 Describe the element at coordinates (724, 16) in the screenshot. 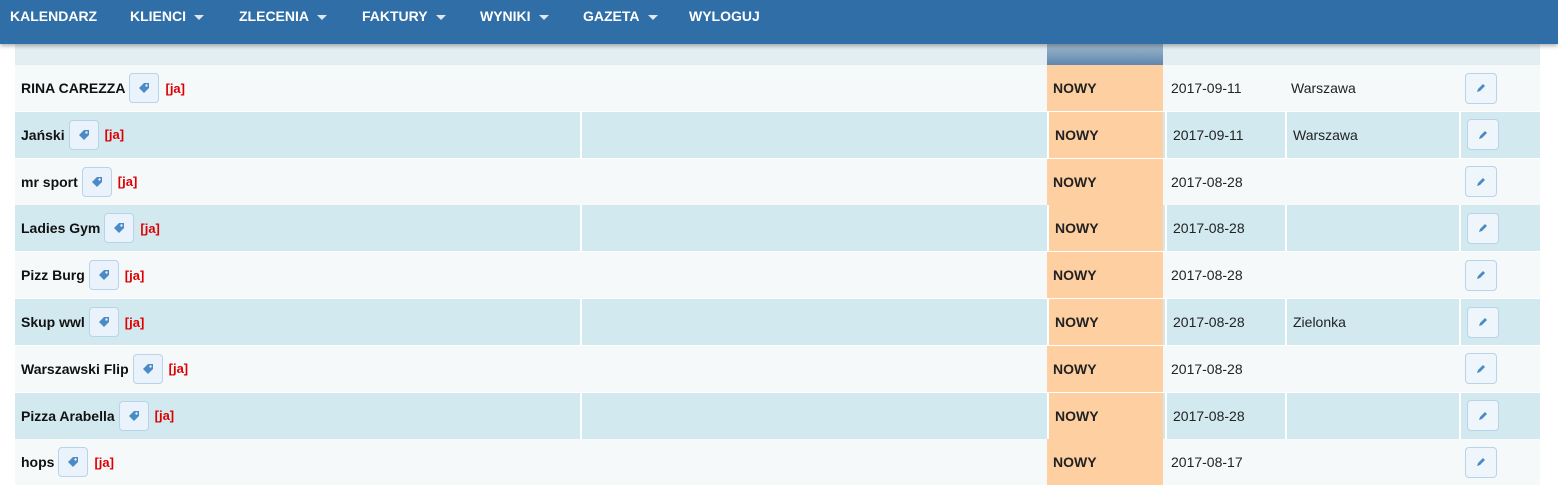

I see `nav-item: WYLOGUJ` at that location.